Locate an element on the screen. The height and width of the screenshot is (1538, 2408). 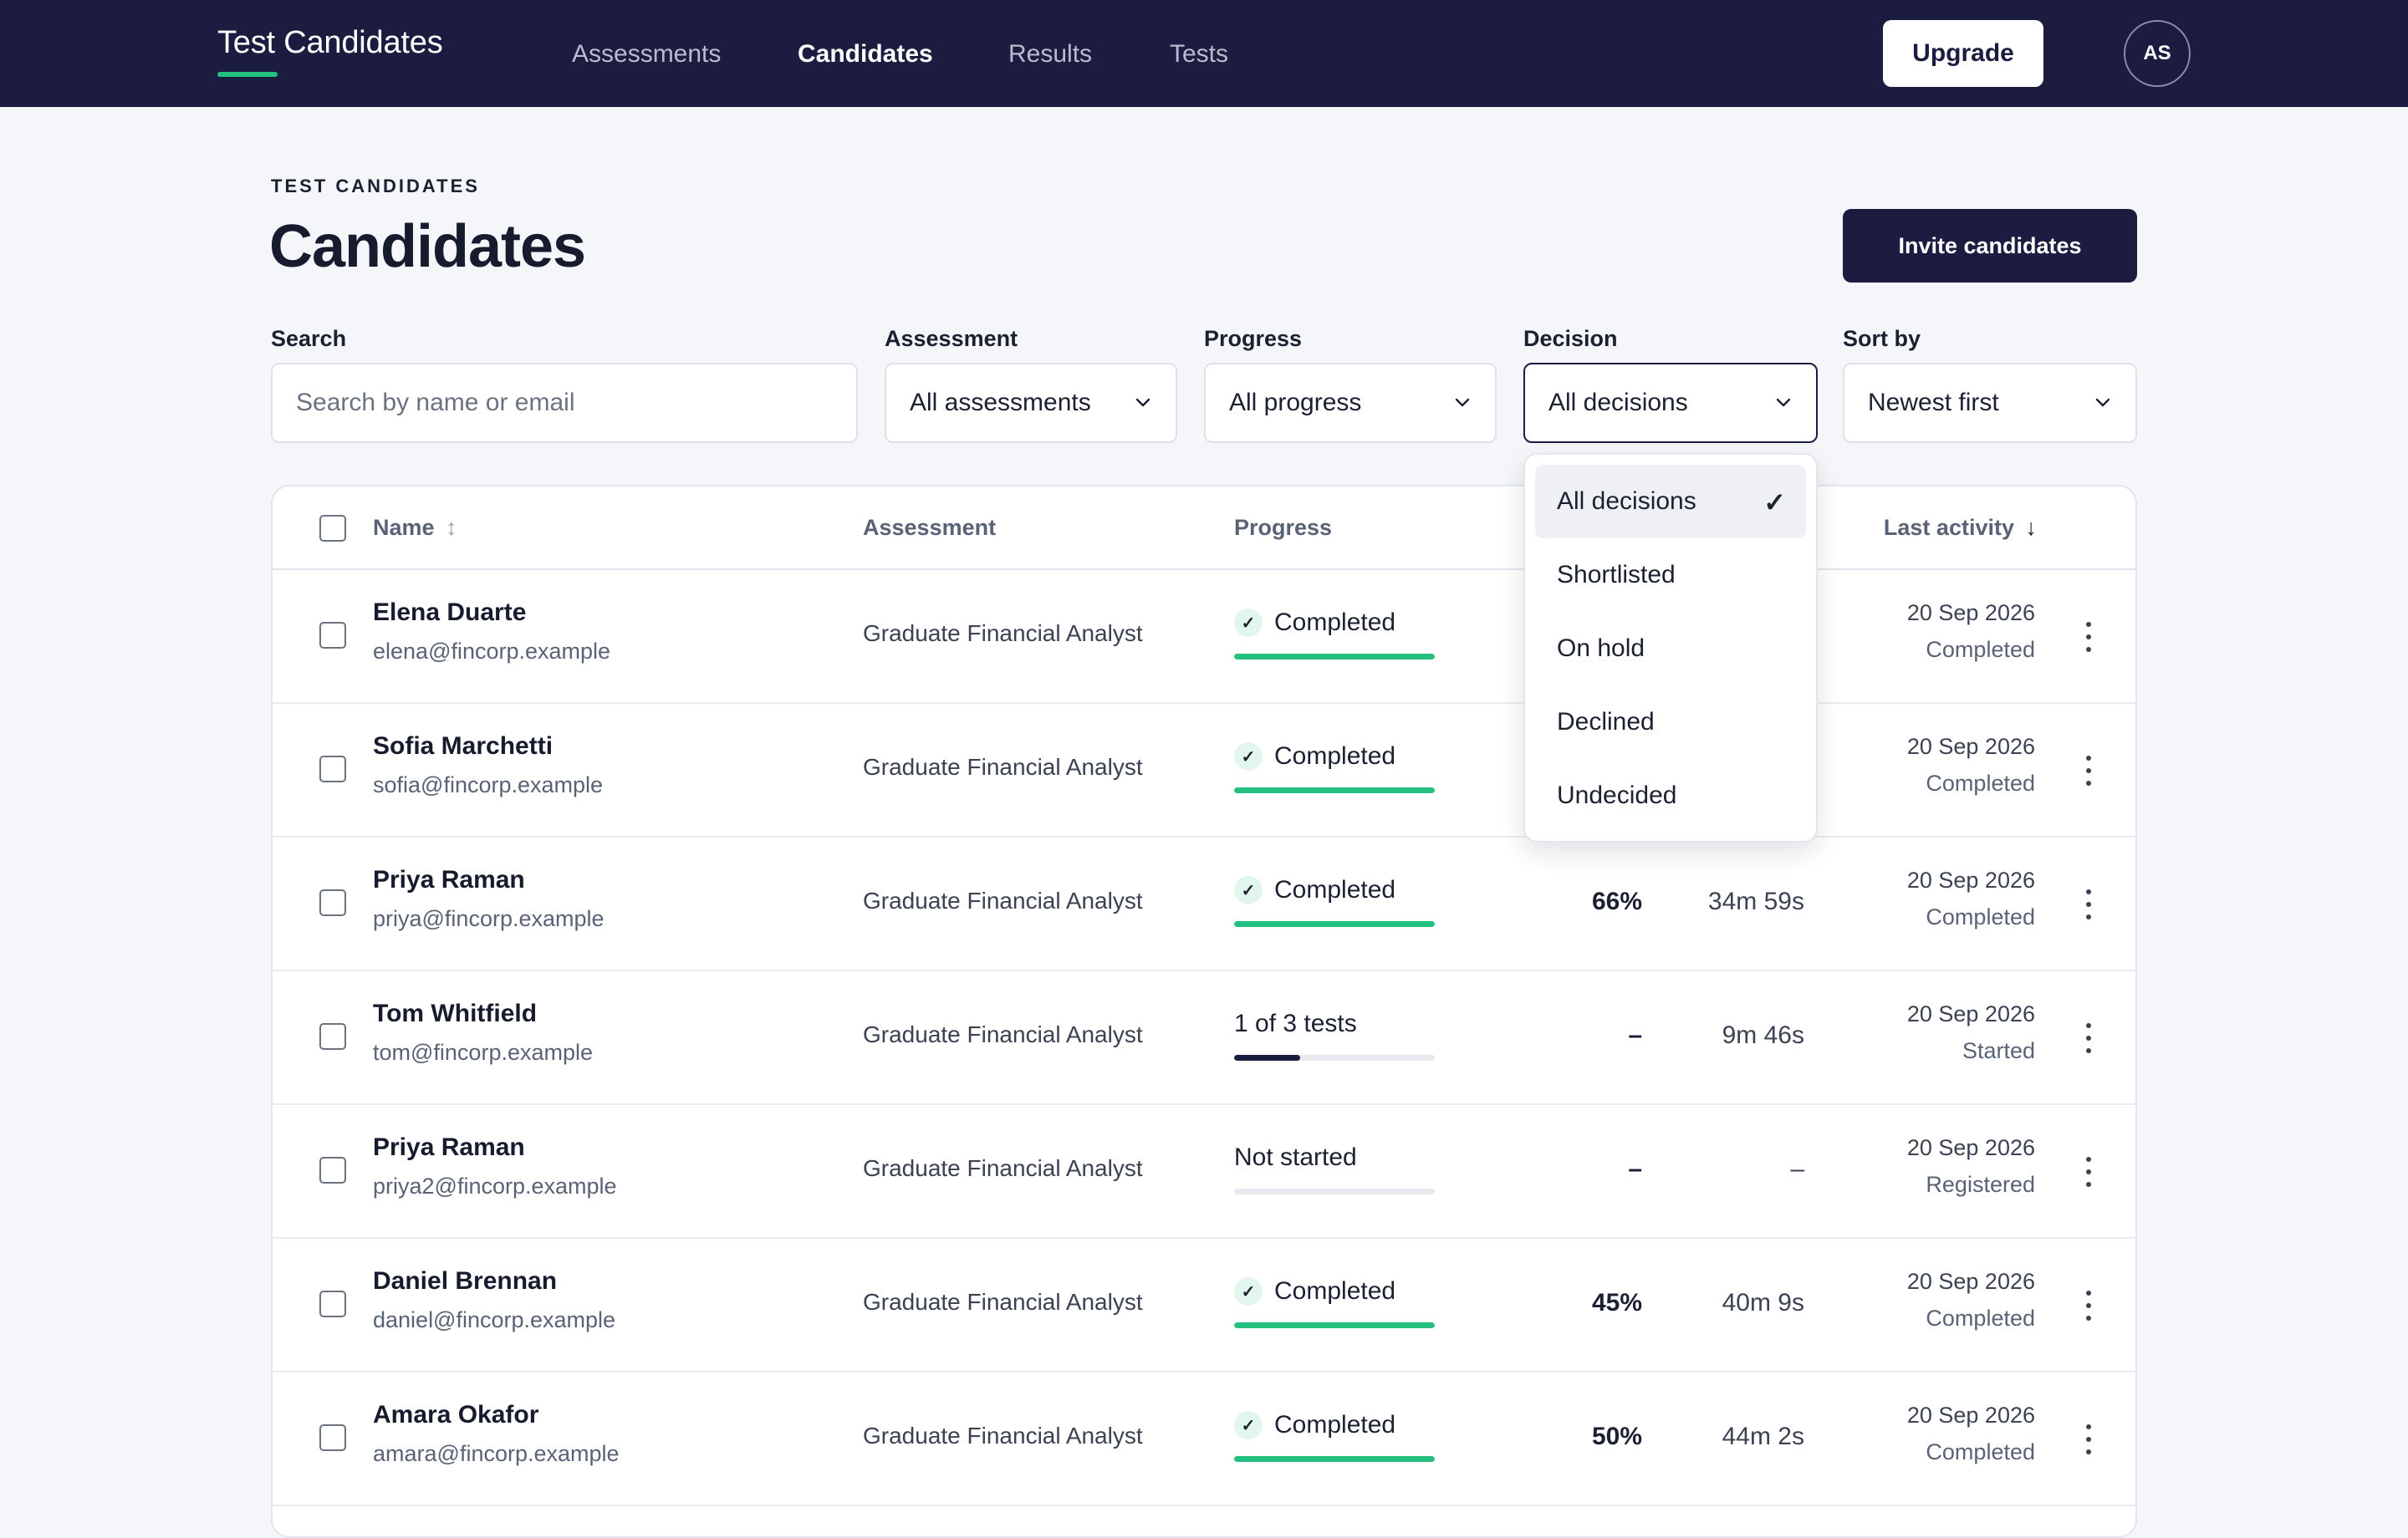
progress-status-label: 1 of 3 tests is located at coordinates (1296, 1024).